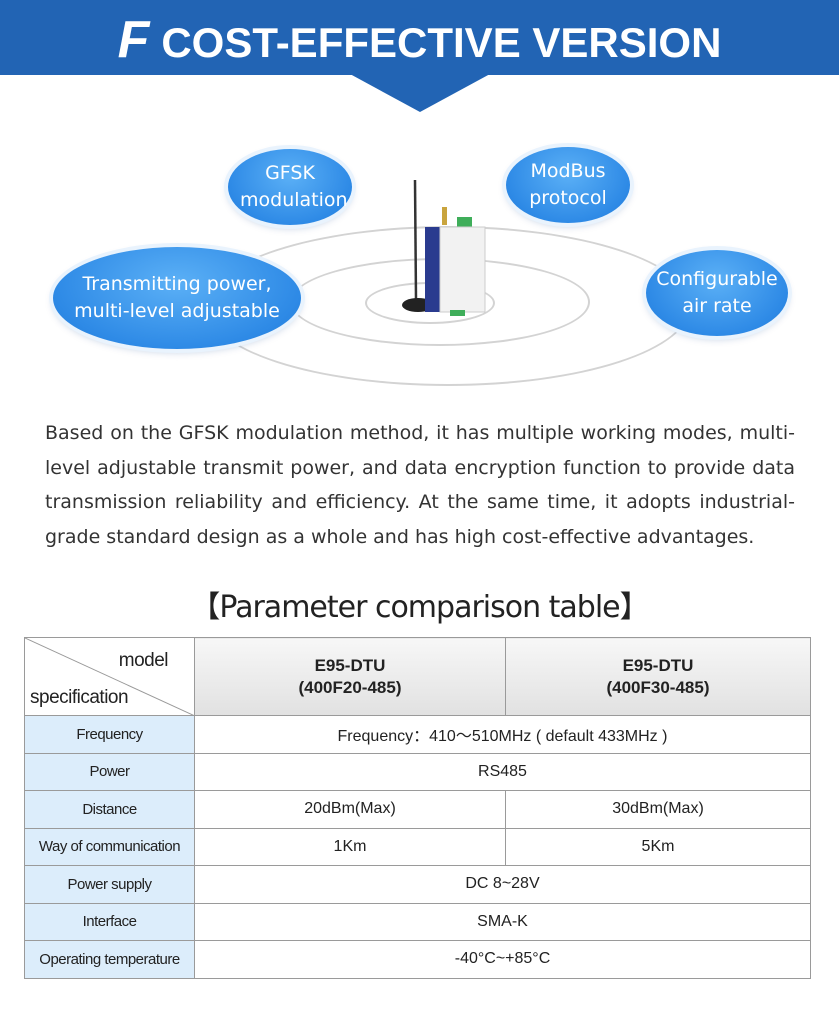  I want to click on row-value: 20dBm(Max), so click(350, 809).